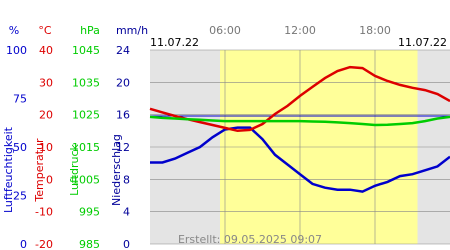  What do you see at coordinates (16, 50) in the screenshot?
I see `y-tick-label: 100` at bounding box center [16, 50].